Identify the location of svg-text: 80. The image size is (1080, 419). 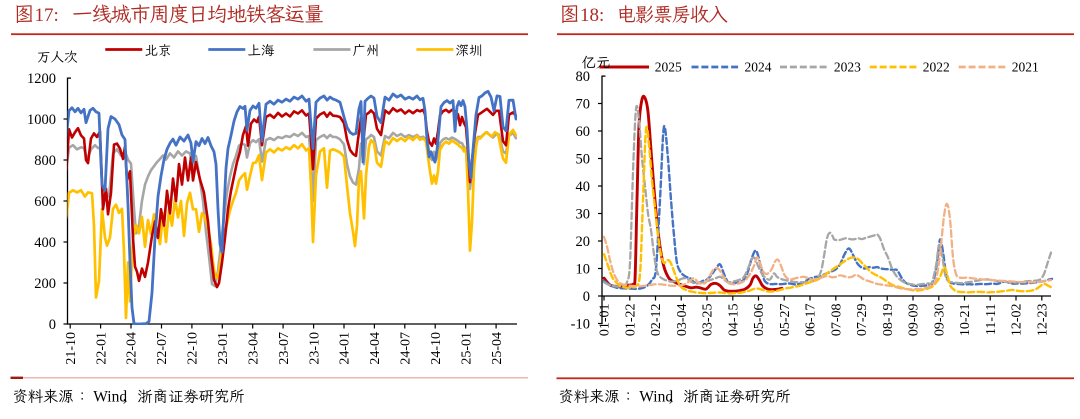
(583, 77).